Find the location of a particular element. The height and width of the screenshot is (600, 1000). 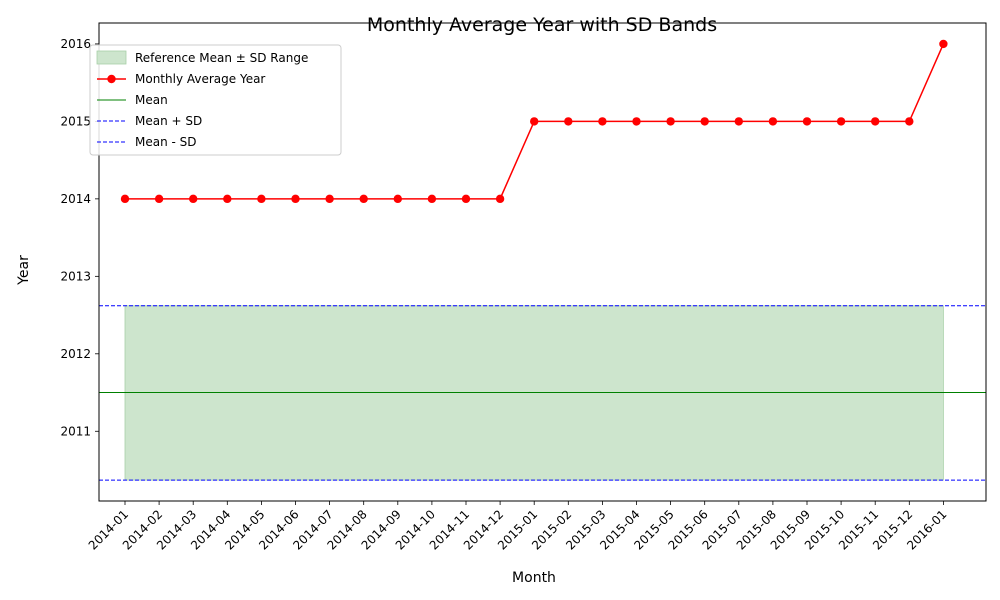

y-tick-label: 2011 is located at coordinates (75, 431).